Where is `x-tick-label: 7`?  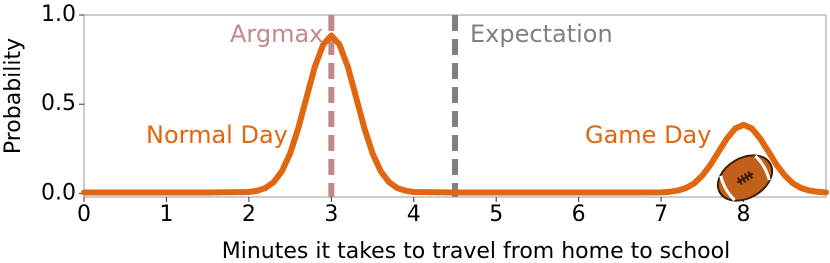
x-tick-label: 7 is located at coordinates (661, 214).